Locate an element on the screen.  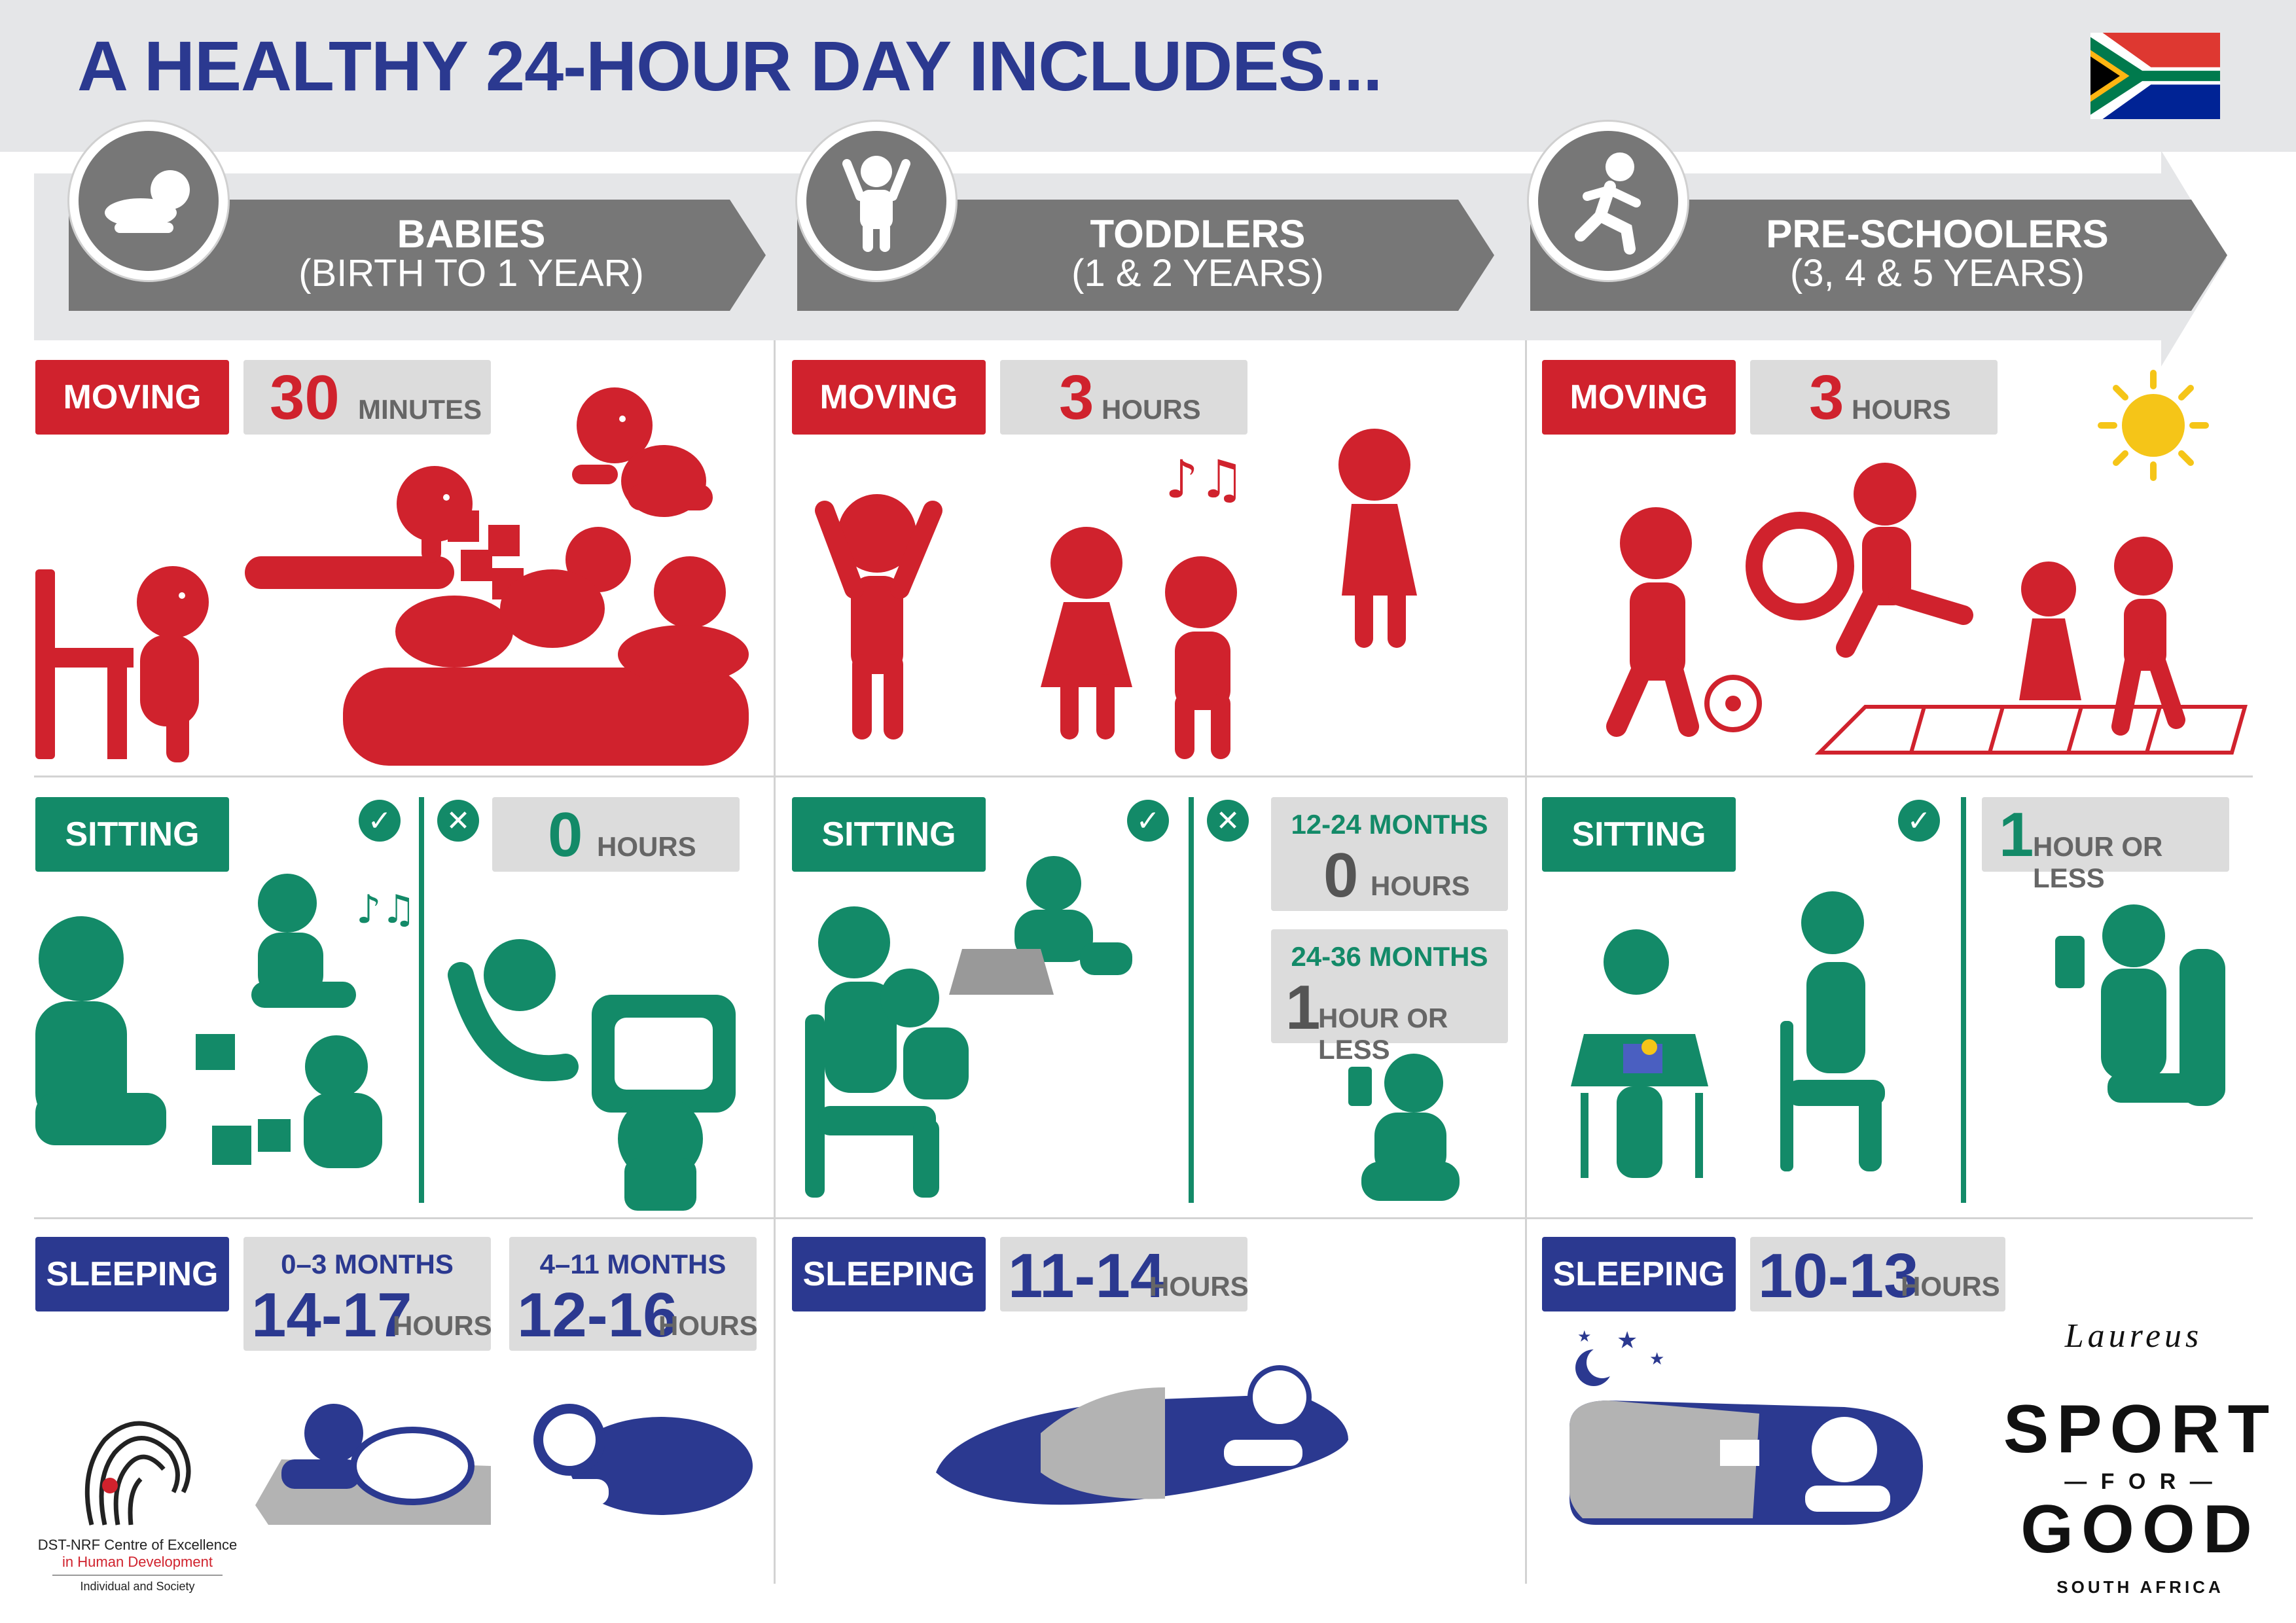
toddlers-name: TODDLERS is located at coordinates (1198, 234).